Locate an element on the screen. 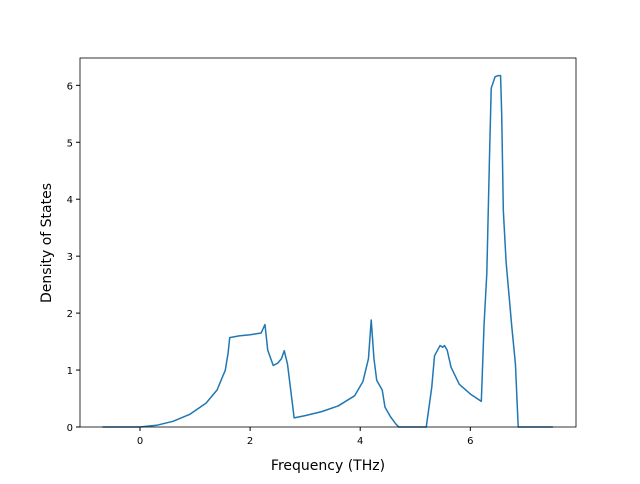 This screenshot has width=640, height=484. x-tick-label: 0 is located at coordinates (140, 441).